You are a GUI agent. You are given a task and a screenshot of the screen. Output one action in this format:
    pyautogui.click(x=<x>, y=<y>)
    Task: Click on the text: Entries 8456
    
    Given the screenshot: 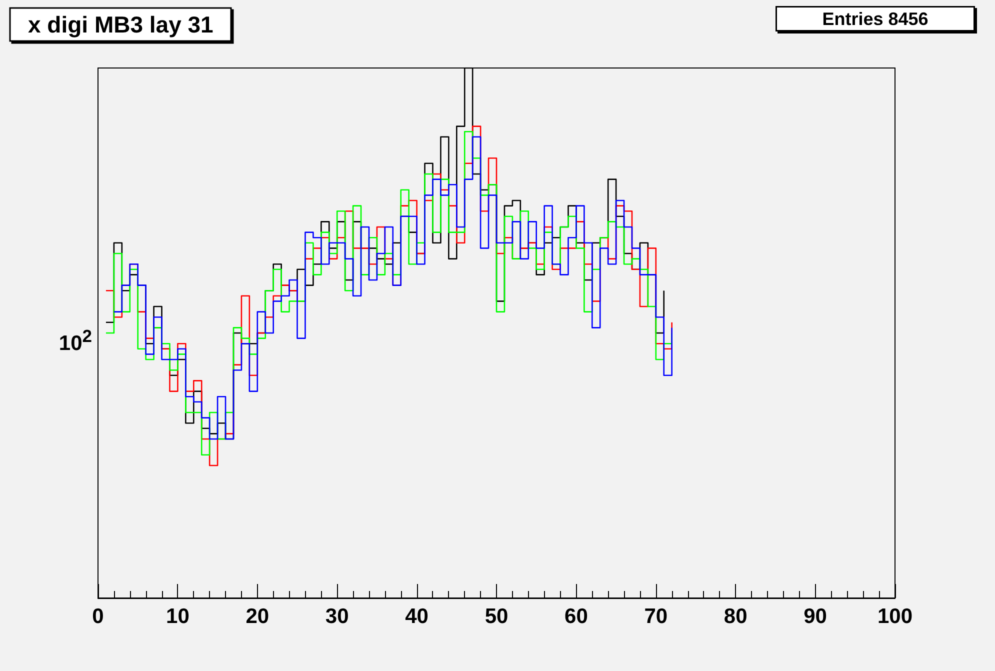 What is the action you would take?
    pyautogui.click(x=875, y=18)
    